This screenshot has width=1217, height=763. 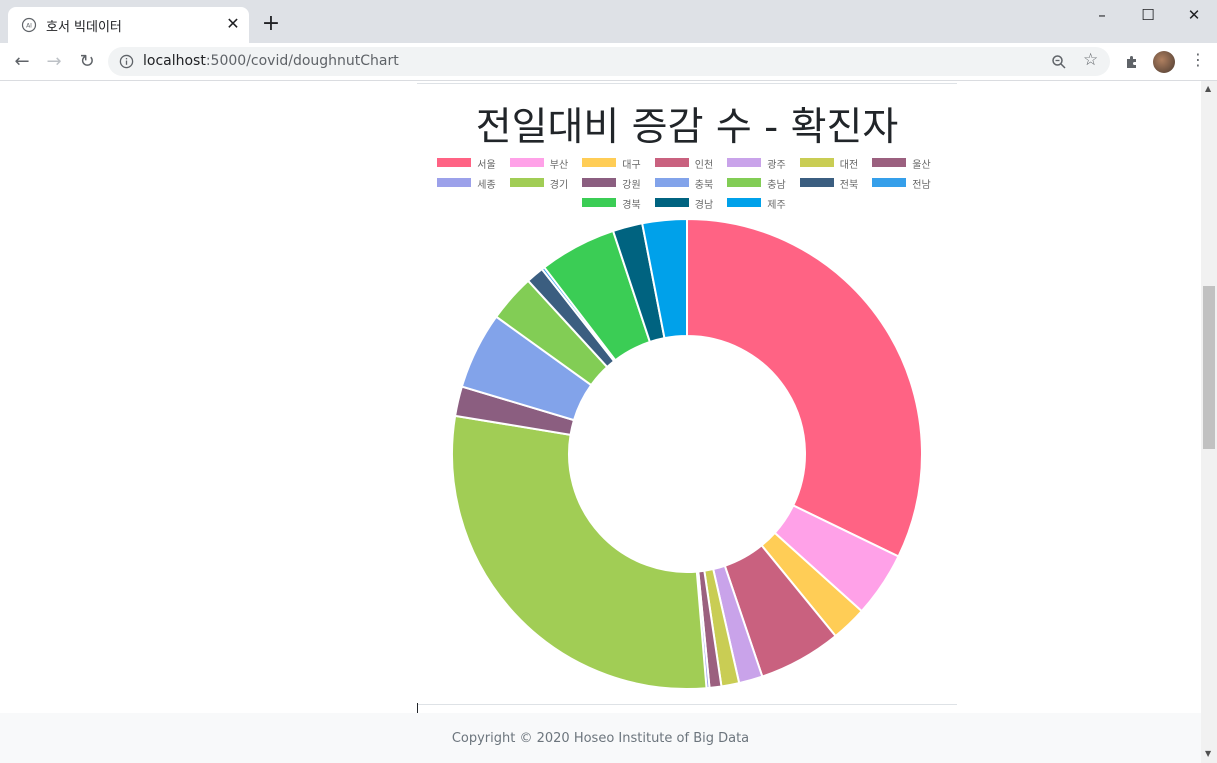 What do you see at coordinates (631, 205) in the screenshot?
I see `legend-label: 경북` at bounding box center [631, 205].